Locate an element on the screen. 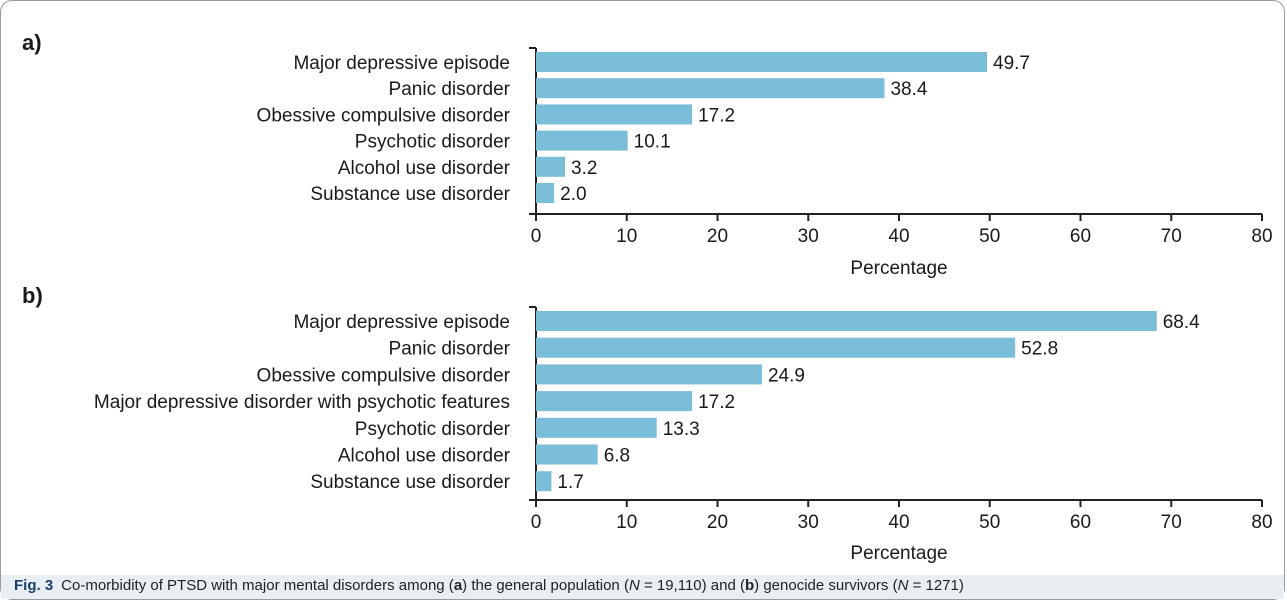  data-label: 3.2 is located at coordinates (584, 168).